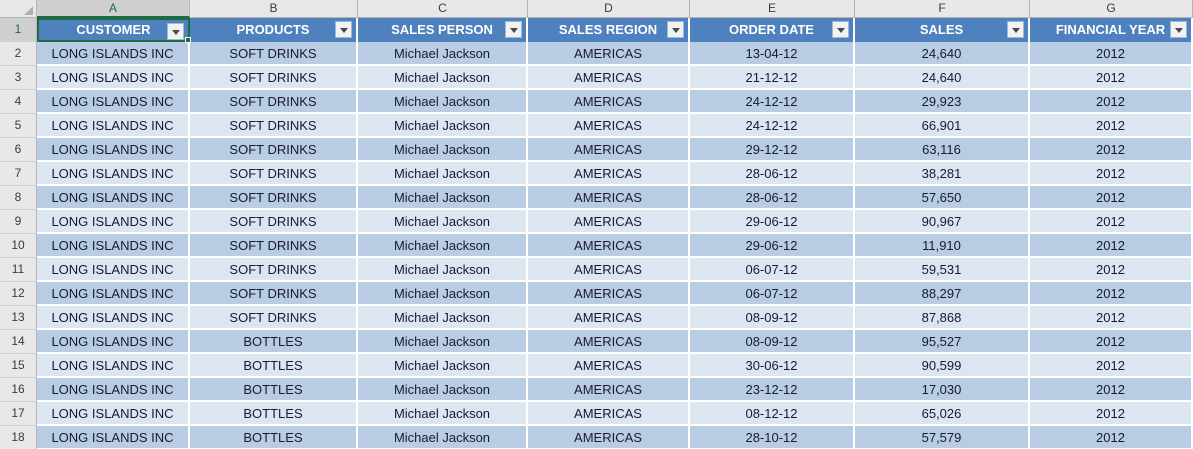 The width and height of the screenshot is (1193, 449). Describe the element at coordinates (609, 54) in the screenshot. I see `cell-D2: AMERICAS` at that location.